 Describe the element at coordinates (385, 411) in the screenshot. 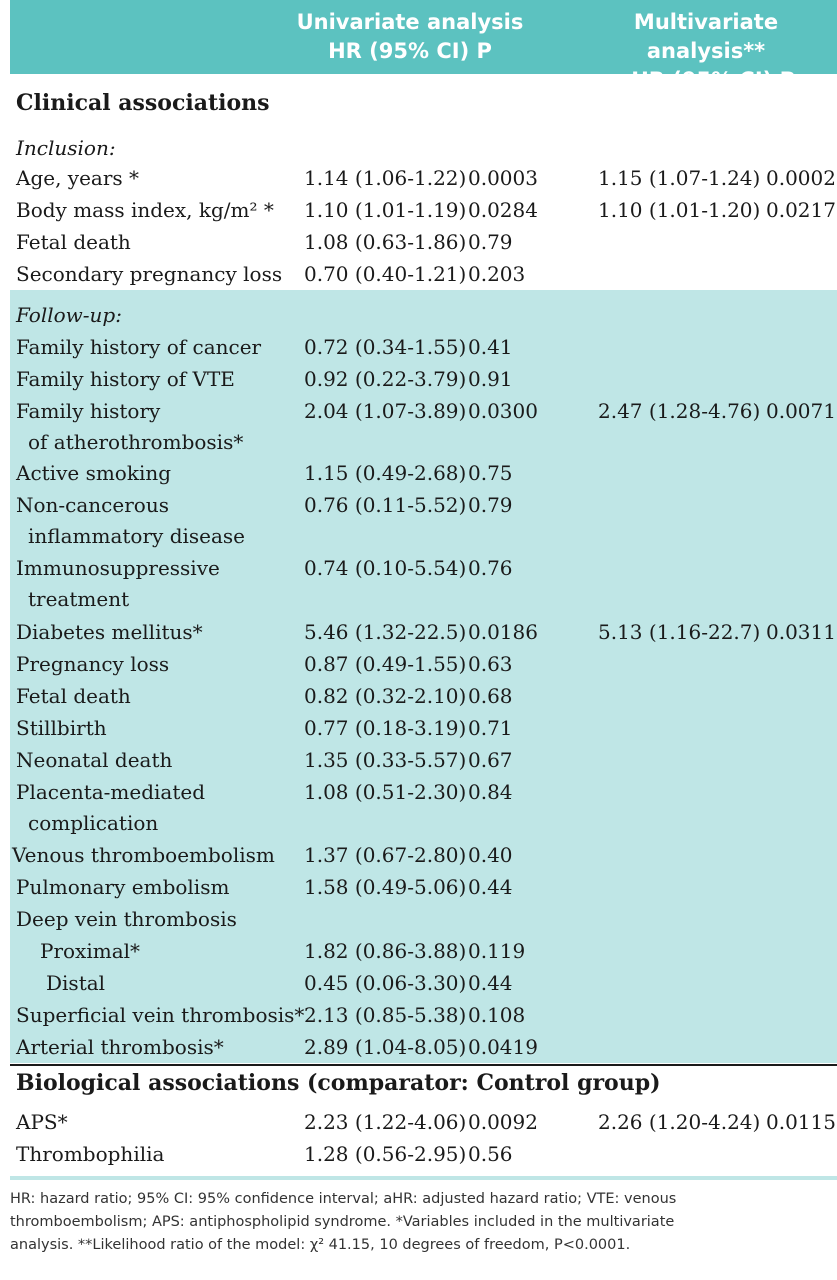

I see `hr-value: 2.04 (1.07-3.89)` at that location.